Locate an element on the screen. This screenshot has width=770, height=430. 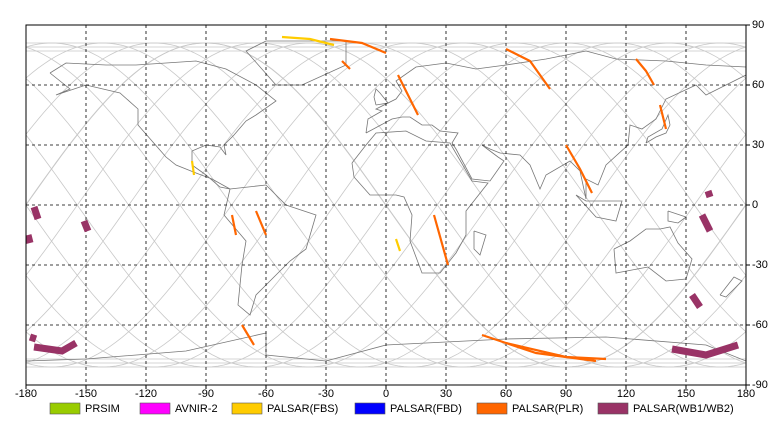
y-tick-label: 60 is located at coordinates (758, 85).